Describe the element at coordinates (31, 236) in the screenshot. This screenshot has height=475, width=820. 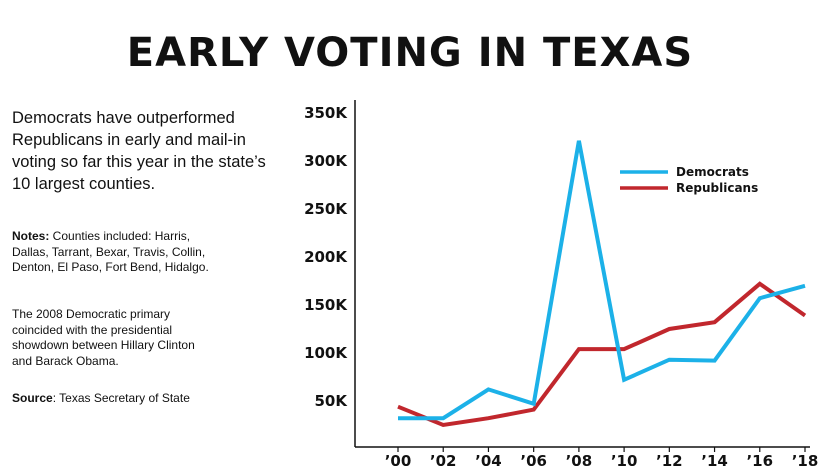
I see `notes-label: Notes:` at that location.